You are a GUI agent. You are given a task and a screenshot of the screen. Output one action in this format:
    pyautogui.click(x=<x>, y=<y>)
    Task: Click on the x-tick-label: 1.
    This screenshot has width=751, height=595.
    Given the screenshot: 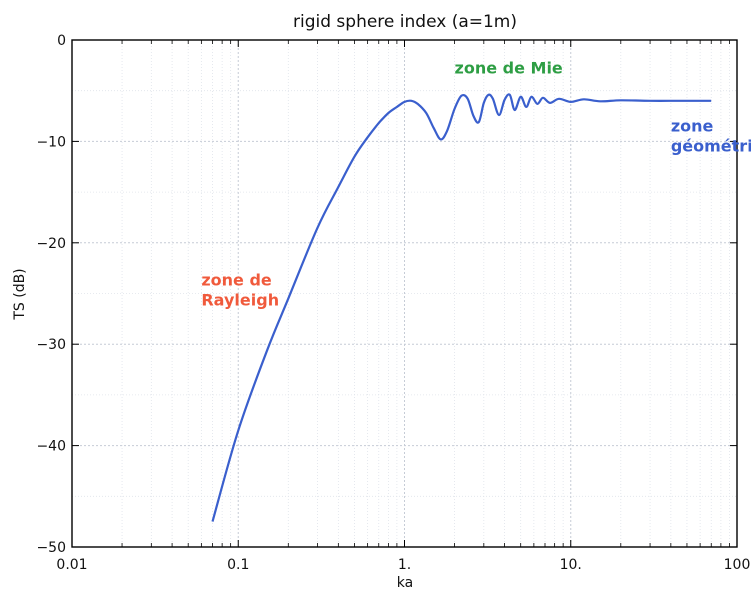 What is the action you would take?
    pyautogui.click(x=404, y=565)
    